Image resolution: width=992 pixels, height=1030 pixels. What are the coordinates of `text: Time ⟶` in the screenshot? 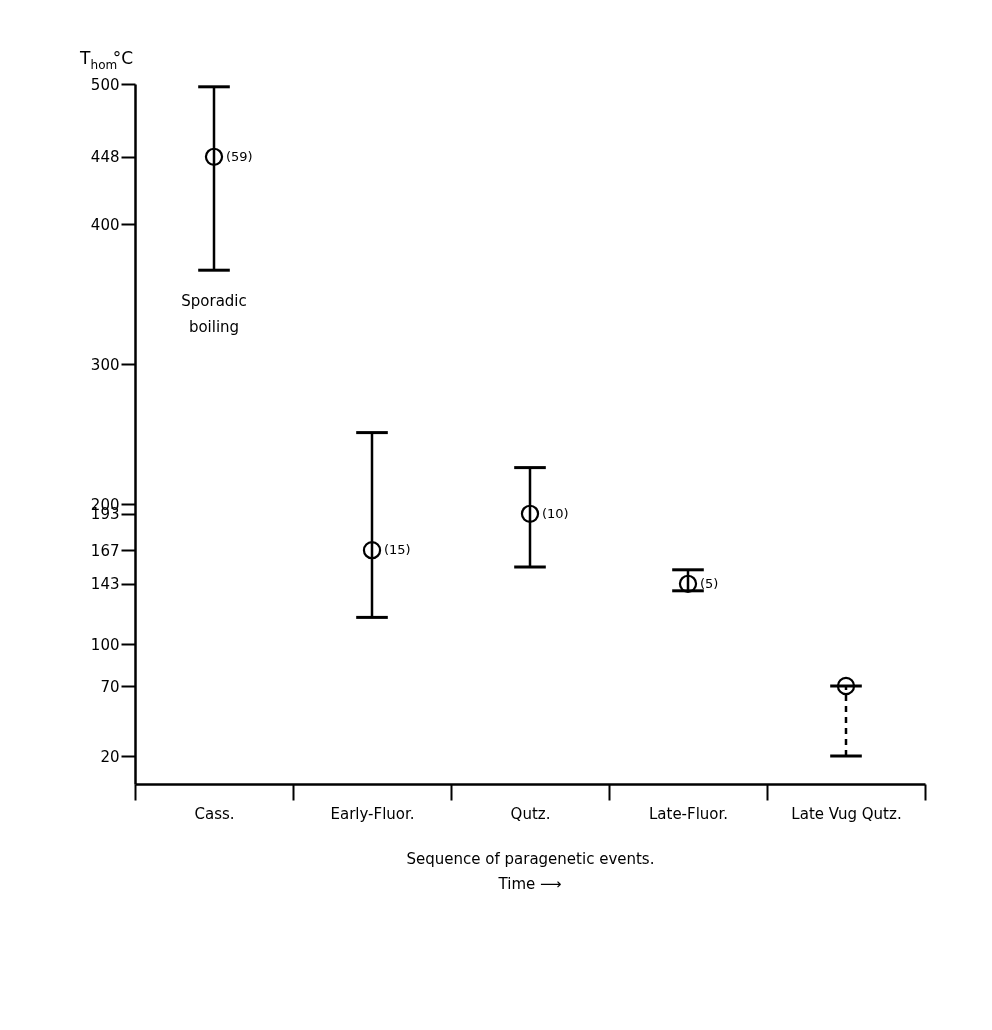 It's located at (529, 884).